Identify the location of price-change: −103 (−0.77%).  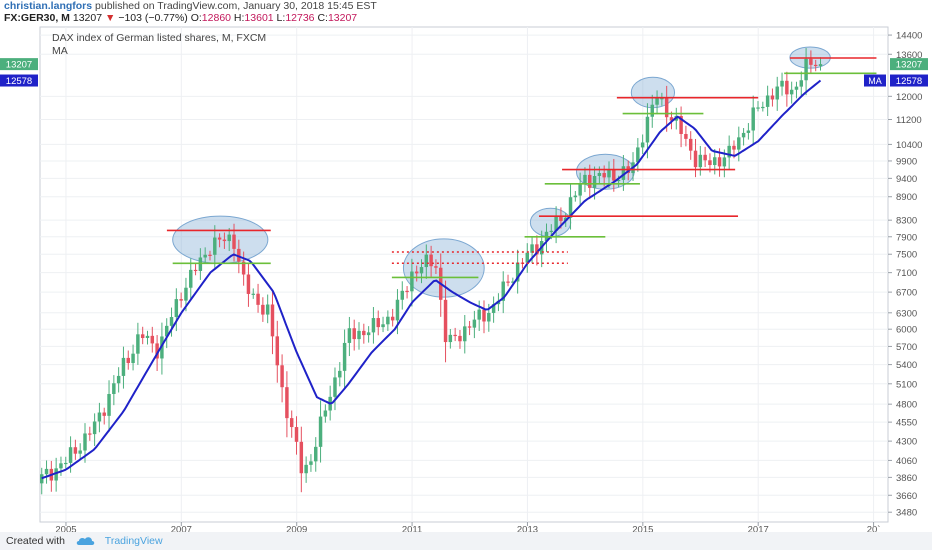
(153, 18).